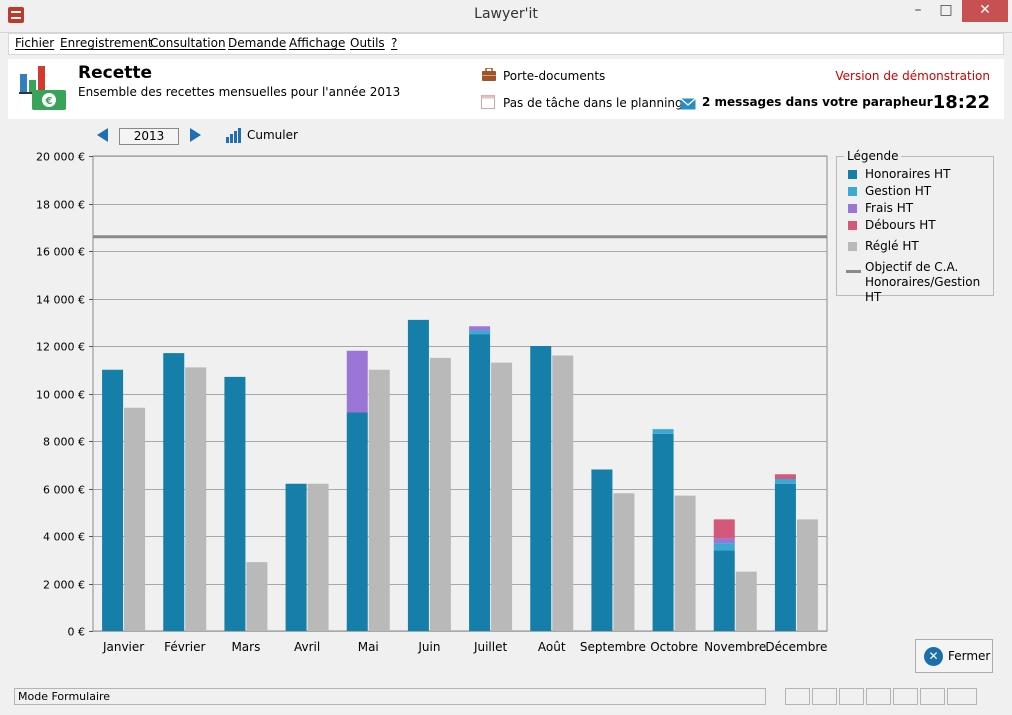 The width and height of the screenshot is (1012, 715). Describe the element at coordinates (853, 271) in the screenshot. I see `legend-line-swatch` at that location.